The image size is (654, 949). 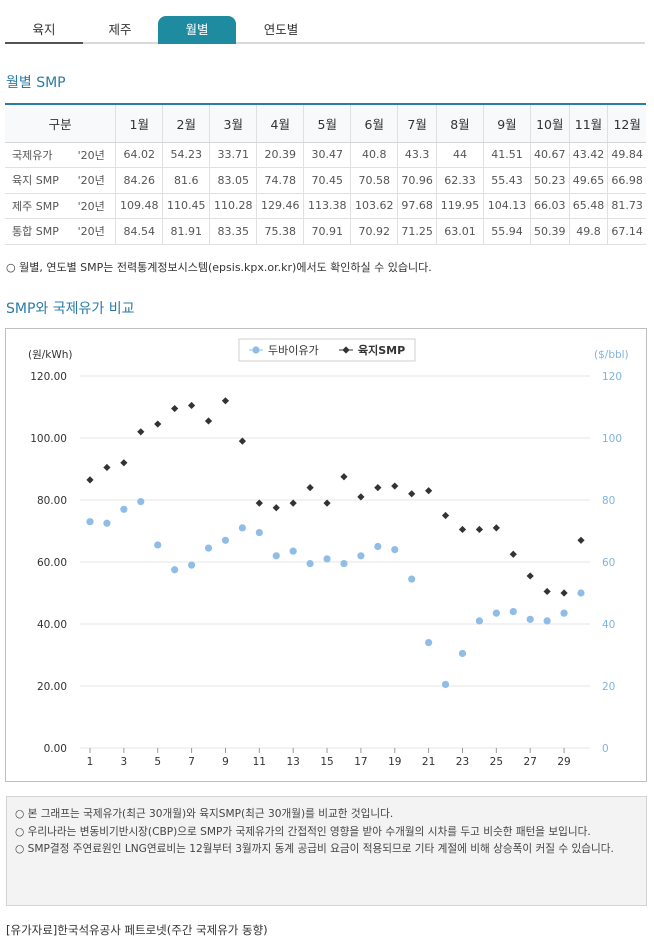 What do you see at coordinates (459, 206) in the screenshot?
I see `table-cell: 119.95` at bounding box center [459, 206].